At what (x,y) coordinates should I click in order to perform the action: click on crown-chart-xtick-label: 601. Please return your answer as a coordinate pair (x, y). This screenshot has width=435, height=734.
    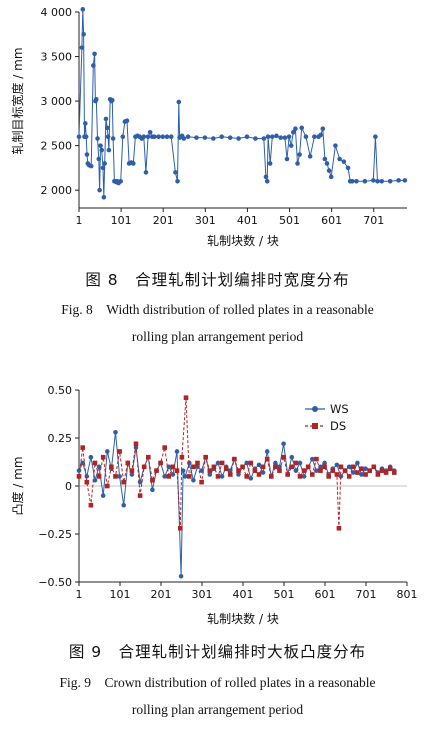
    Looking at the image, I should click on (325, 594).